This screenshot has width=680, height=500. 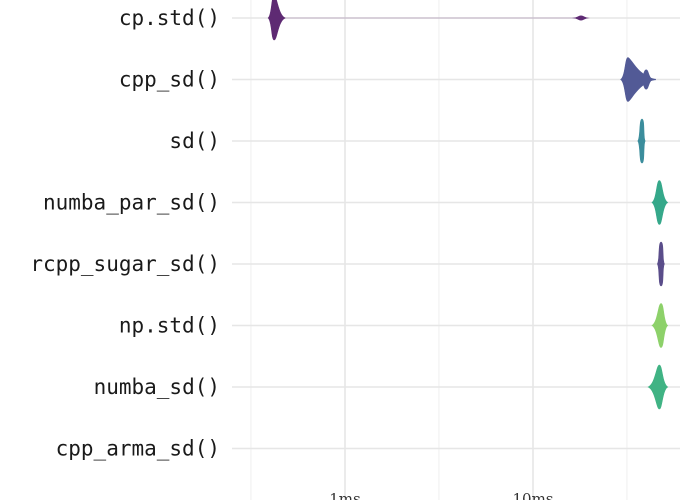 What do you see at coordinates (169, 326) in the screenshot?
I see `y-axis-label: np.std()` at bounding box center [169, 326].